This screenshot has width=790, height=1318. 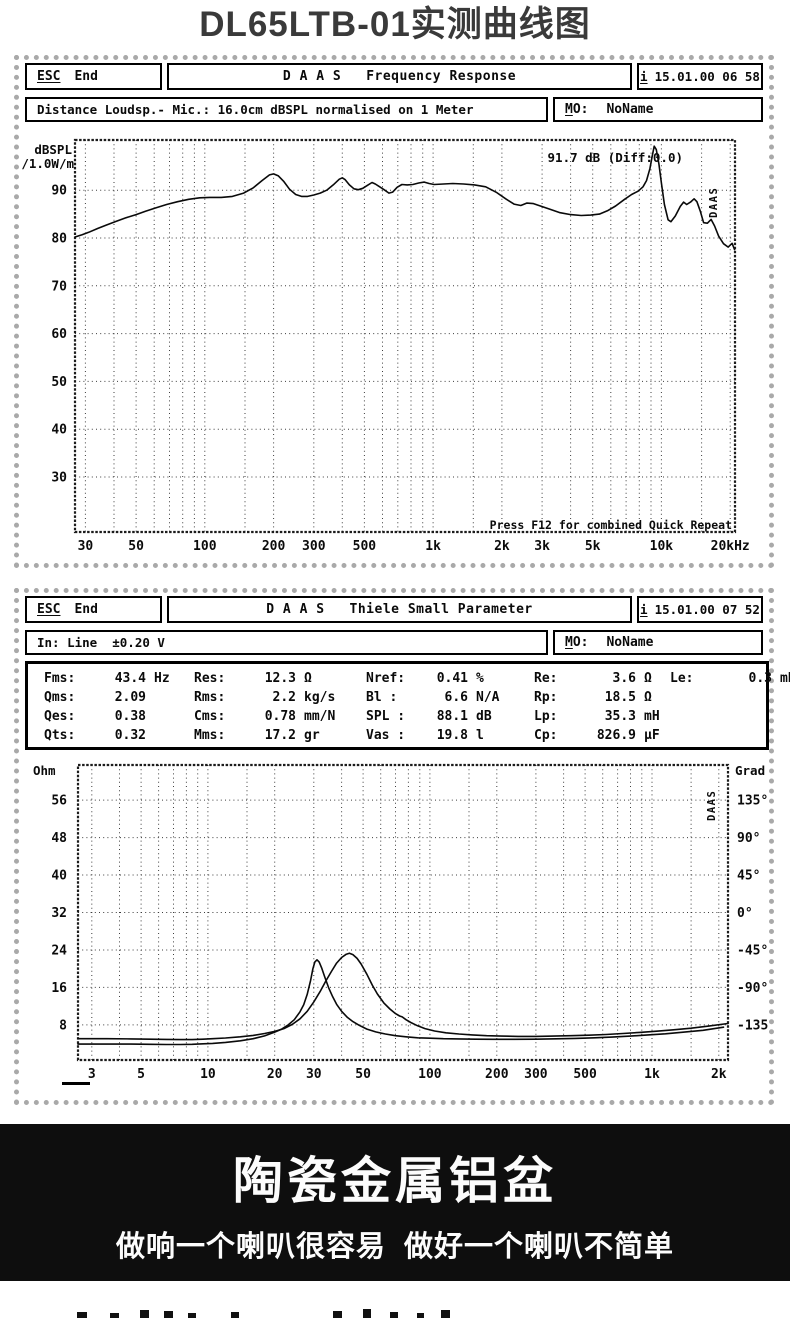 What do you see at coordinates (707, 609) in the screenshot?
I see `timestamp: 15.01.00 07 52` at bounding box center [707, 609].